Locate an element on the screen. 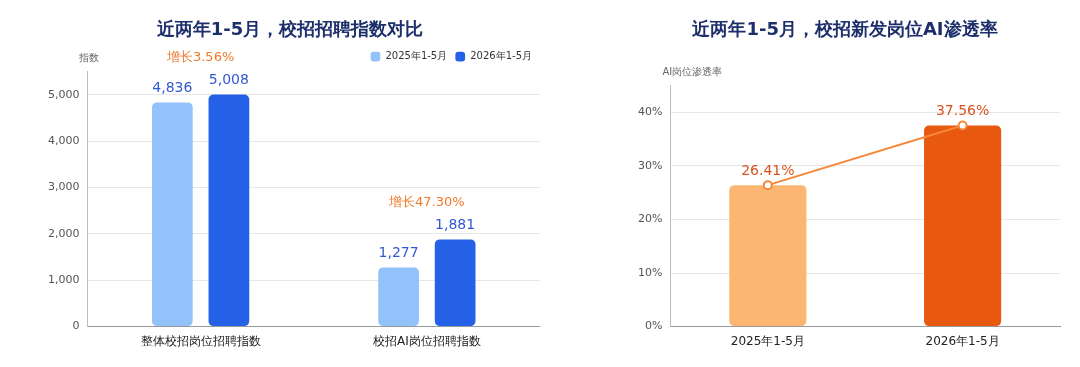 The image size is (1080, 367). data-label: 5,008 is located at coordinates (228, 79).